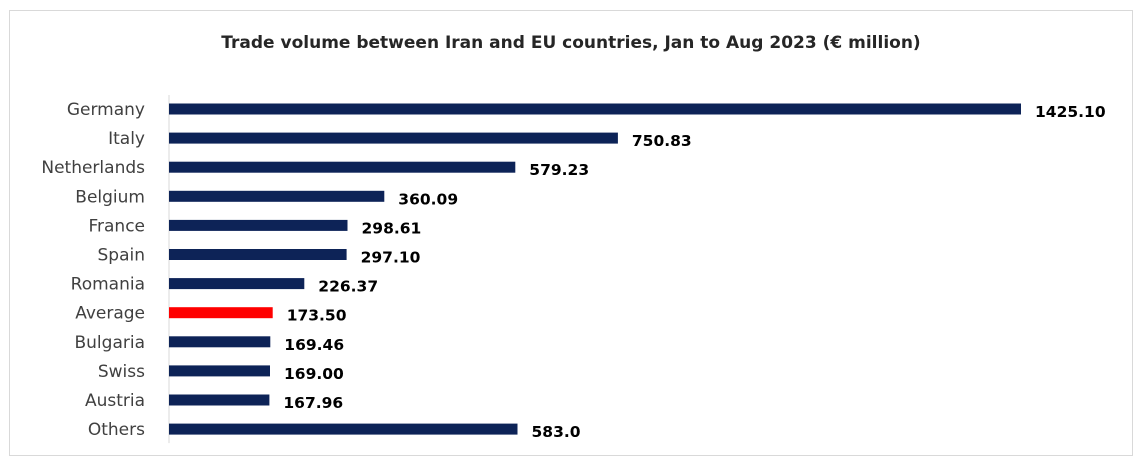 The width and height of the screenshot is (1142, 463). Describe the element at coordinates (393, 138) in the screenshot. I see `bar-italy` at that location.